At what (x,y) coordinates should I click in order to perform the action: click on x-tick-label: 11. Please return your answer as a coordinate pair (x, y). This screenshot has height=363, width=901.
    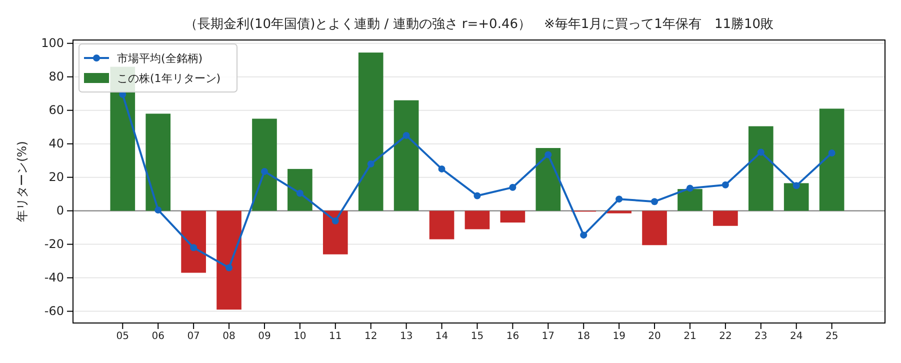
    Looking at the image, I should click on (335, 336).